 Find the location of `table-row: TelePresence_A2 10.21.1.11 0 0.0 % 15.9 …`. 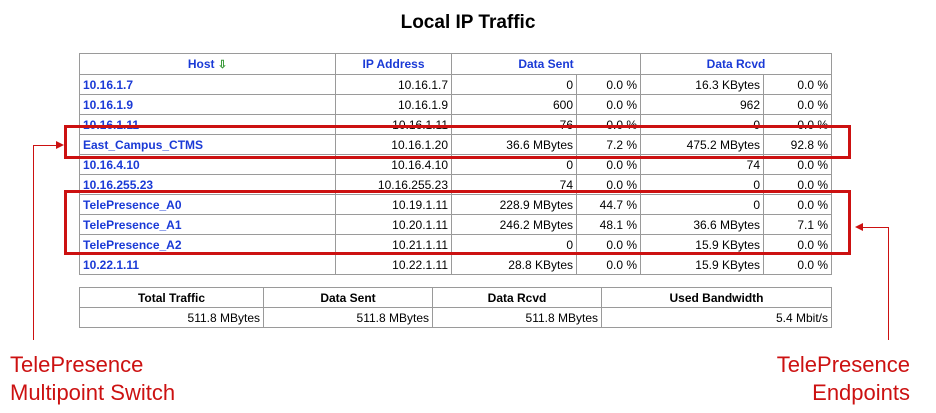

table-row: TelePresence_A2 10.21.1.11 0 0.0 % 15.9 … is located at coordinates (456, 244).